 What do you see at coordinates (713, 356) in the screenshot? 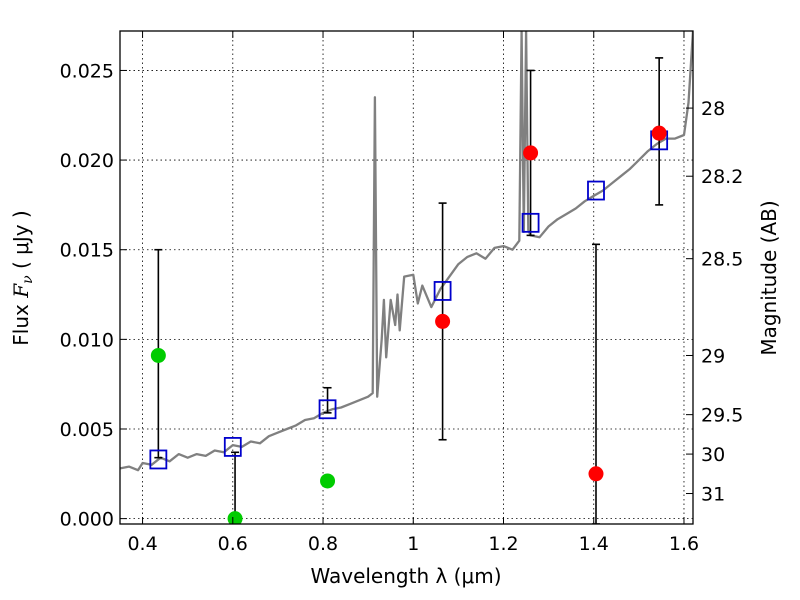
I see `mag-tick-label: 29` at bounding box center [713, 356].